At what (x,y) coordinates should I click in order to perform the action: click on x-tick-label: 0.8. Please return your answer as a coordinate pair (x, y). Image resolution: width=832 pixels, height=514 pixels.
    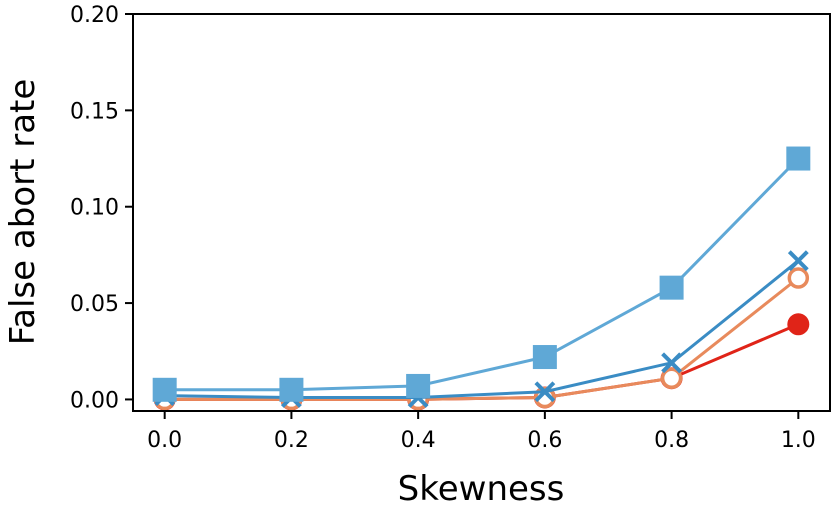
    Looking at the image, I should click on (671, 440).